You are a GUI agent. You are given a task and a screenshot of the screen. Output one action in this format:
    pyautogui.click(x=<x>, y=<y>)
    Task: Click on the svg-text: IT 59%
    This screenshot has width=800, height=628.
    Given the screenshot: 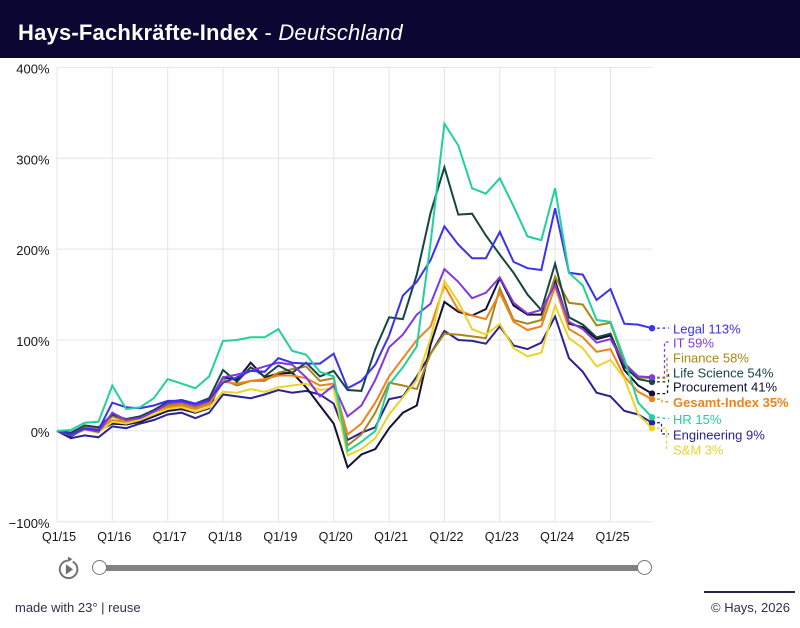 What is the action you would take?
    pyautogui.click(x=693, y=342)
    